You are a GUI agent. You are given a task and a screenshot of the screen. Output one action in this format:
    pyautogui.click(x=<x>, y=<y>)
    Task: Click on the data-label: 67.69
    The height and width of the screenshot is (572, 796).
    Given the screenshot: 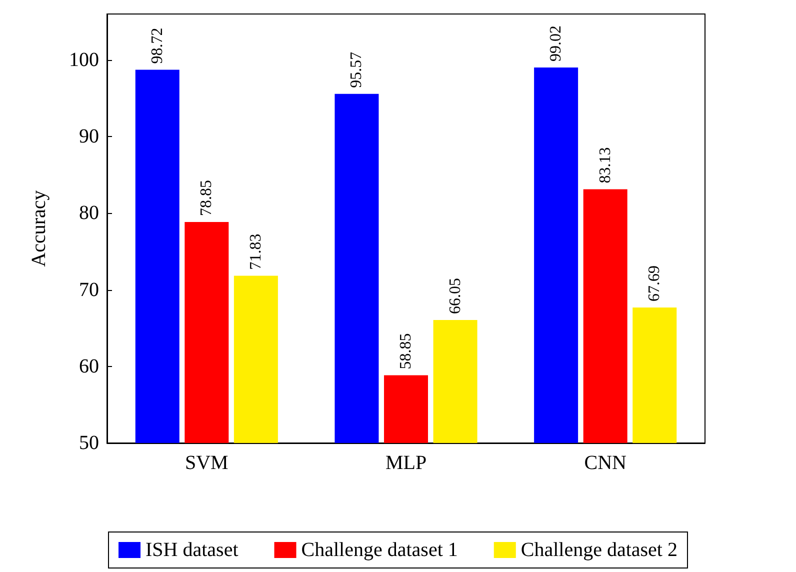 What is the action you would take?
    pyautogui.click(x=655, y=283)
    